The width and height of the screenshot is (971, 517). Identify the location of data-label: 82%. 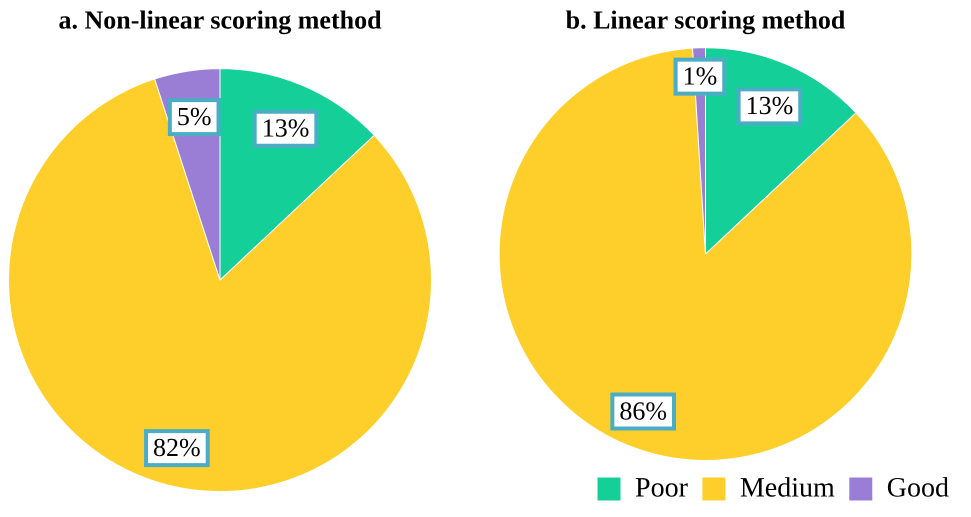
(177, 447).